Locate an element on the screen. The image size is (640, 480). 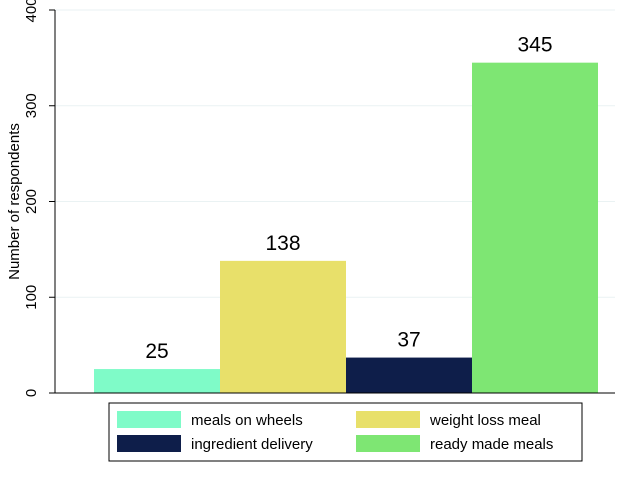
y-tick-label: 400 is located at coordinates (31, 11).